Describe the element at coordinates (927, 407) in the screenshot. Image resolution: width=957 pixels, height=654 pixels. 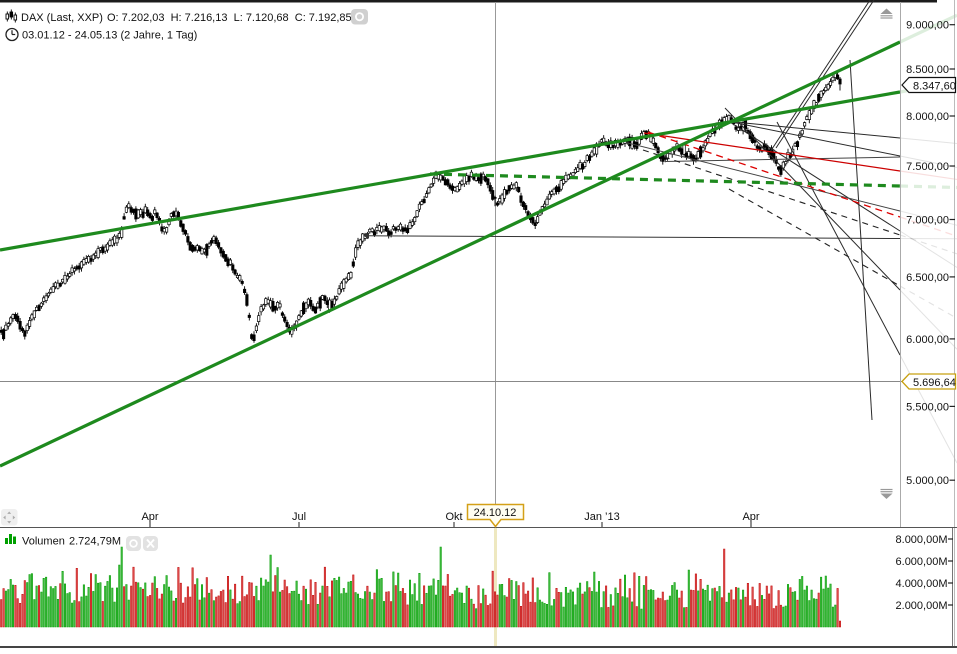
I see `svg-text: 5.500,00` at that location.